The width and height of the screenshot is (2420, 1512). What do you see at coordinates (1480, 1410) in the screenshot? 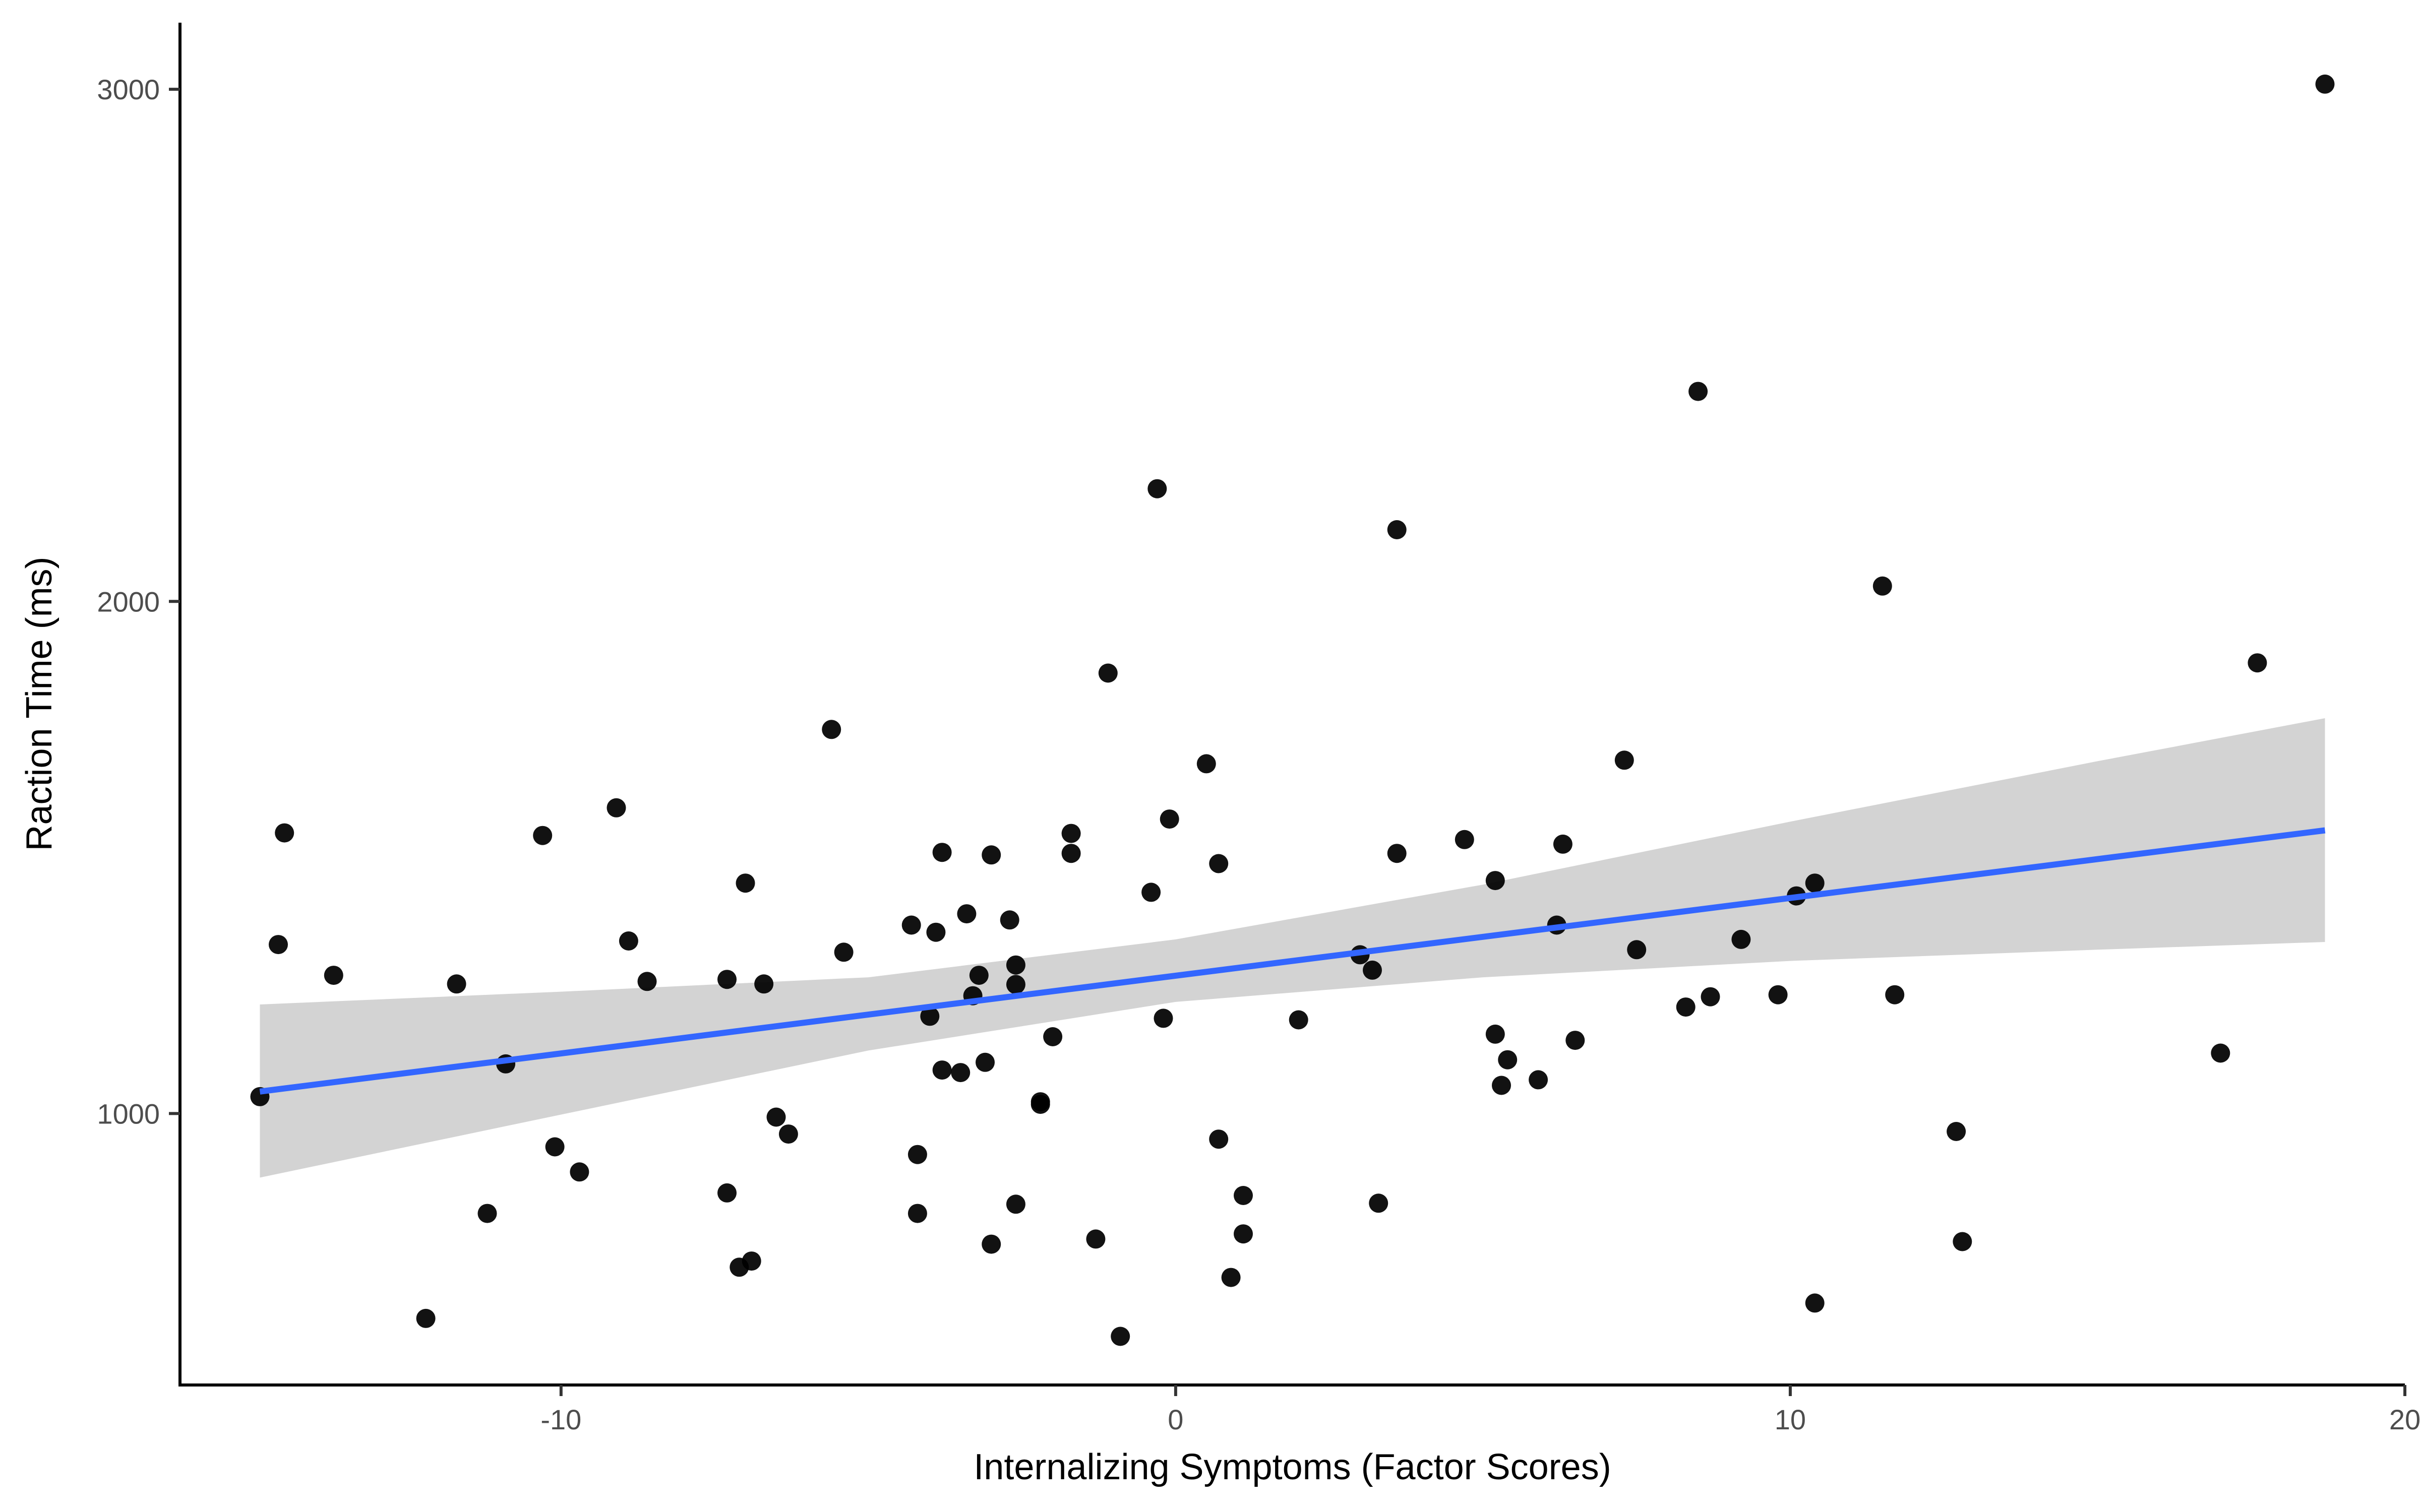
I see `x-axis-ticks: -10 0 10 20` at bounding box center [1480, 1410].